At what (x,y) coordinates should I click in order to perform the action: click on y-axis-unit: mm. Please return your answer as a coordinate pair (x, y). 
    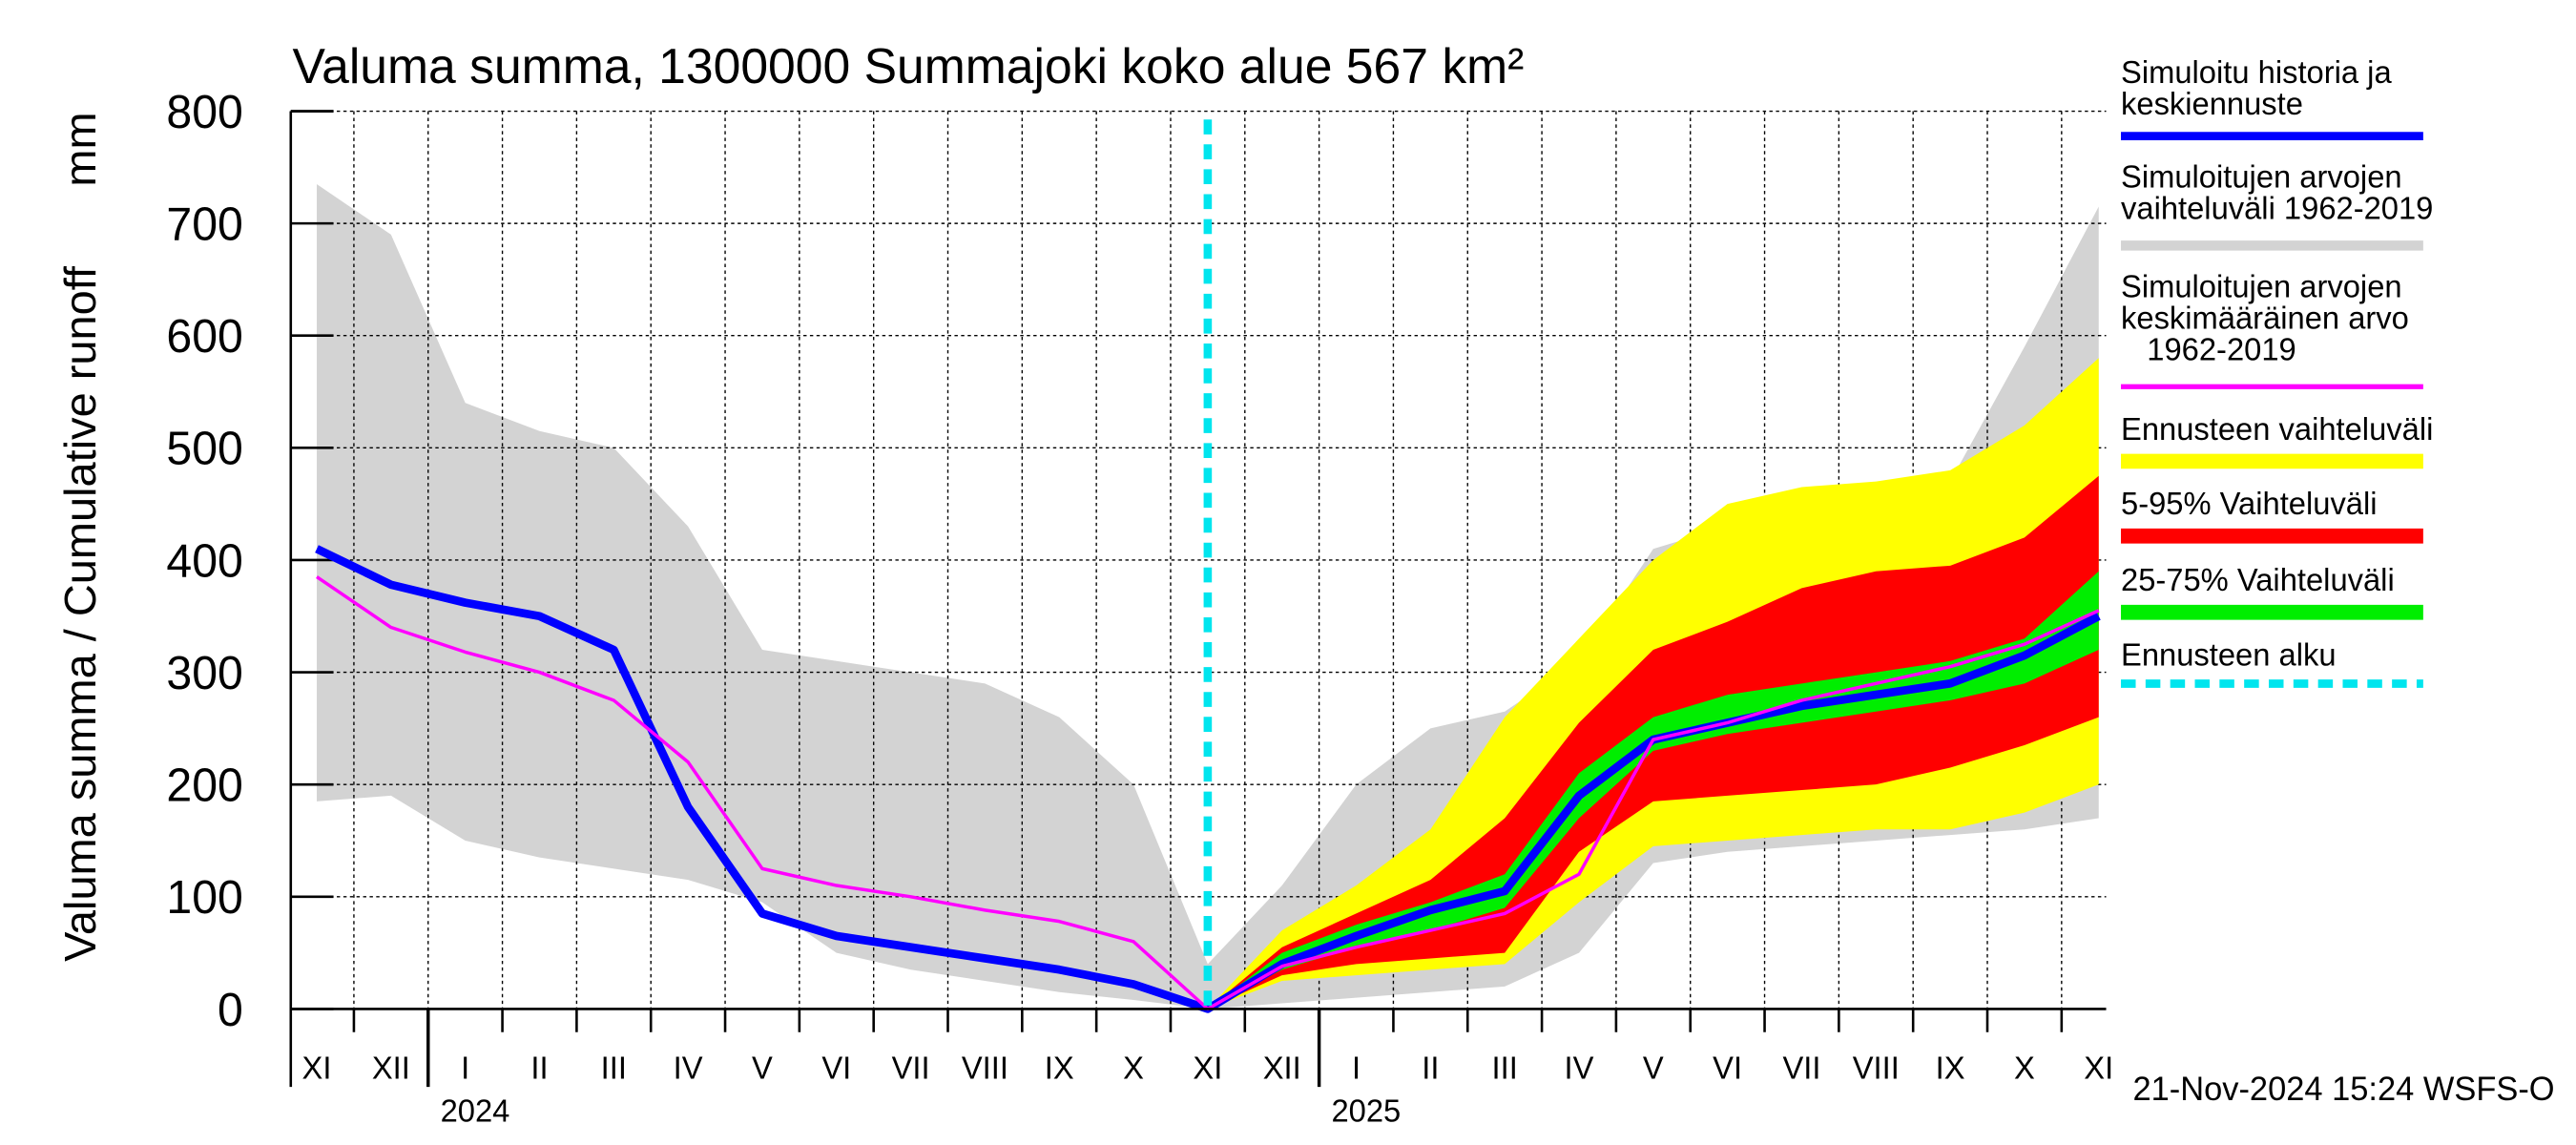
    Looking at the image, I should click on (80, 149).